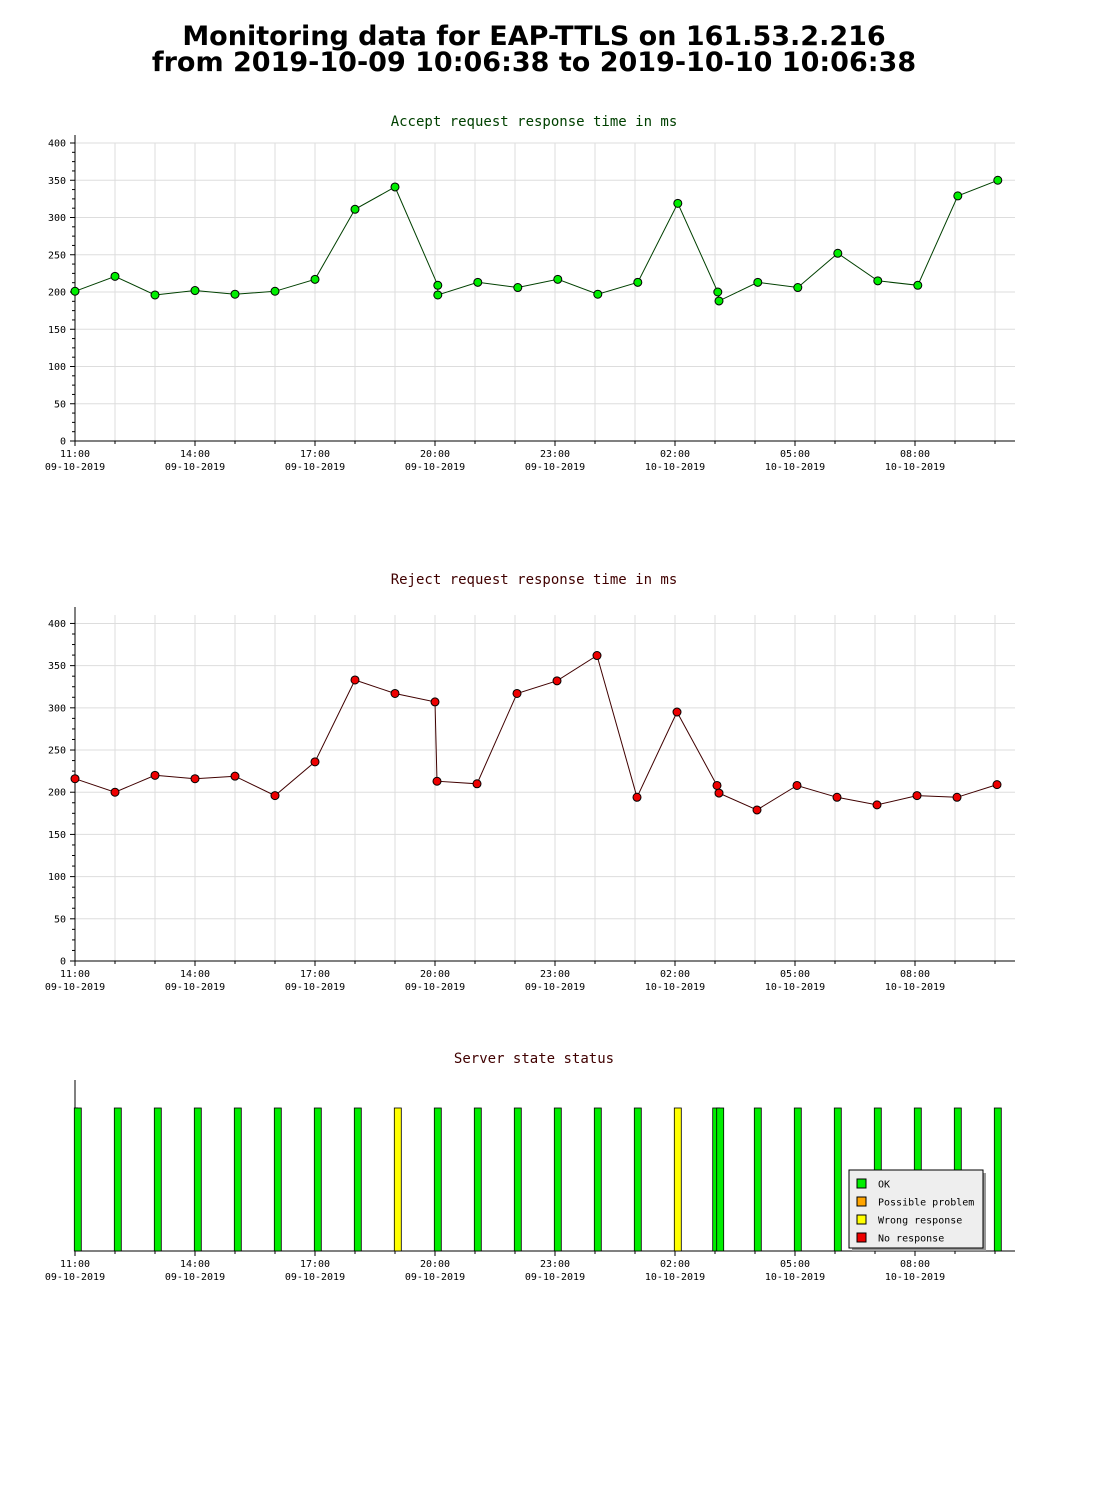 The height and width of the screenshot is (1500, 1100). Describe the element at coordinates (63, 962) in the screenshot. I see `reject-y-tick-label: 0` at that location.